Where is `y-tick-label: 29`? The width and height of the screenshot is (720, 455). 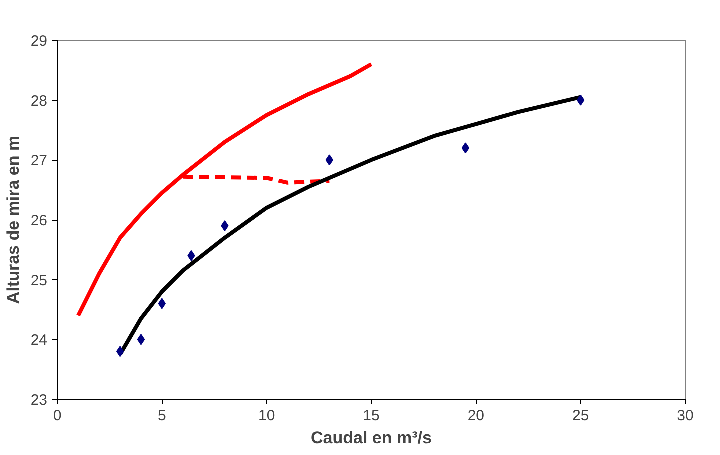
y-tick-label: 29 is located at coordinates (39, 41).